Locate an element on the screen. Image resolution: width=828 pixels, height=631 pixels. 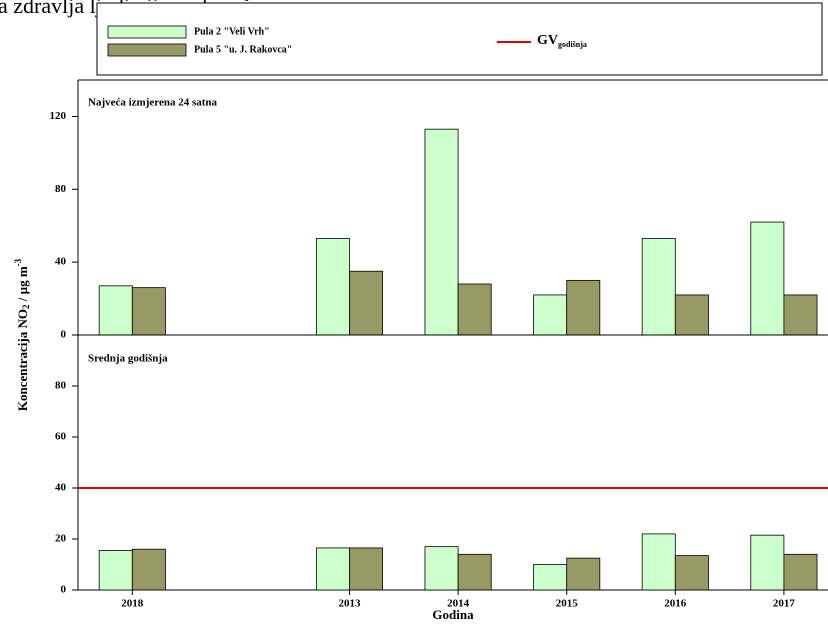
y-tick-label: 60 is located at coordinates (61, 437).